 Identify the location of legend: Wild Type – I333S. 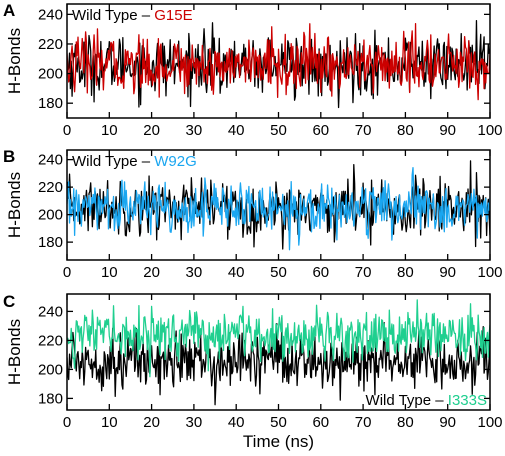
(426, 400).